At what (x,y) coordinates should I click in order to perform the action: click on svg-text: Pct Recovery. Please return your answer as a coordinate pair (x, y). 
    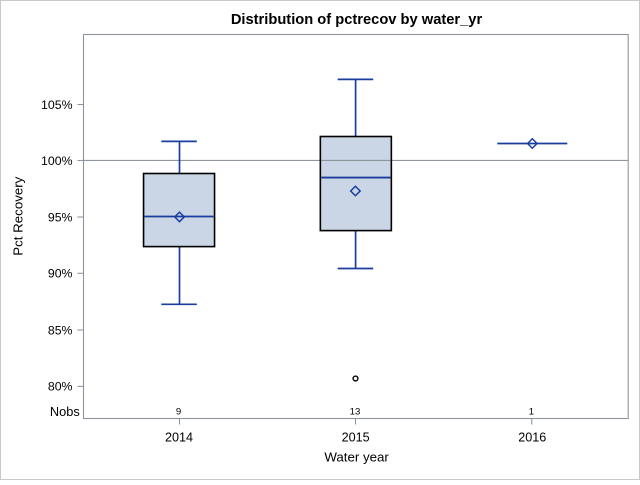
    Looking at the image, I should click on (18, 215).